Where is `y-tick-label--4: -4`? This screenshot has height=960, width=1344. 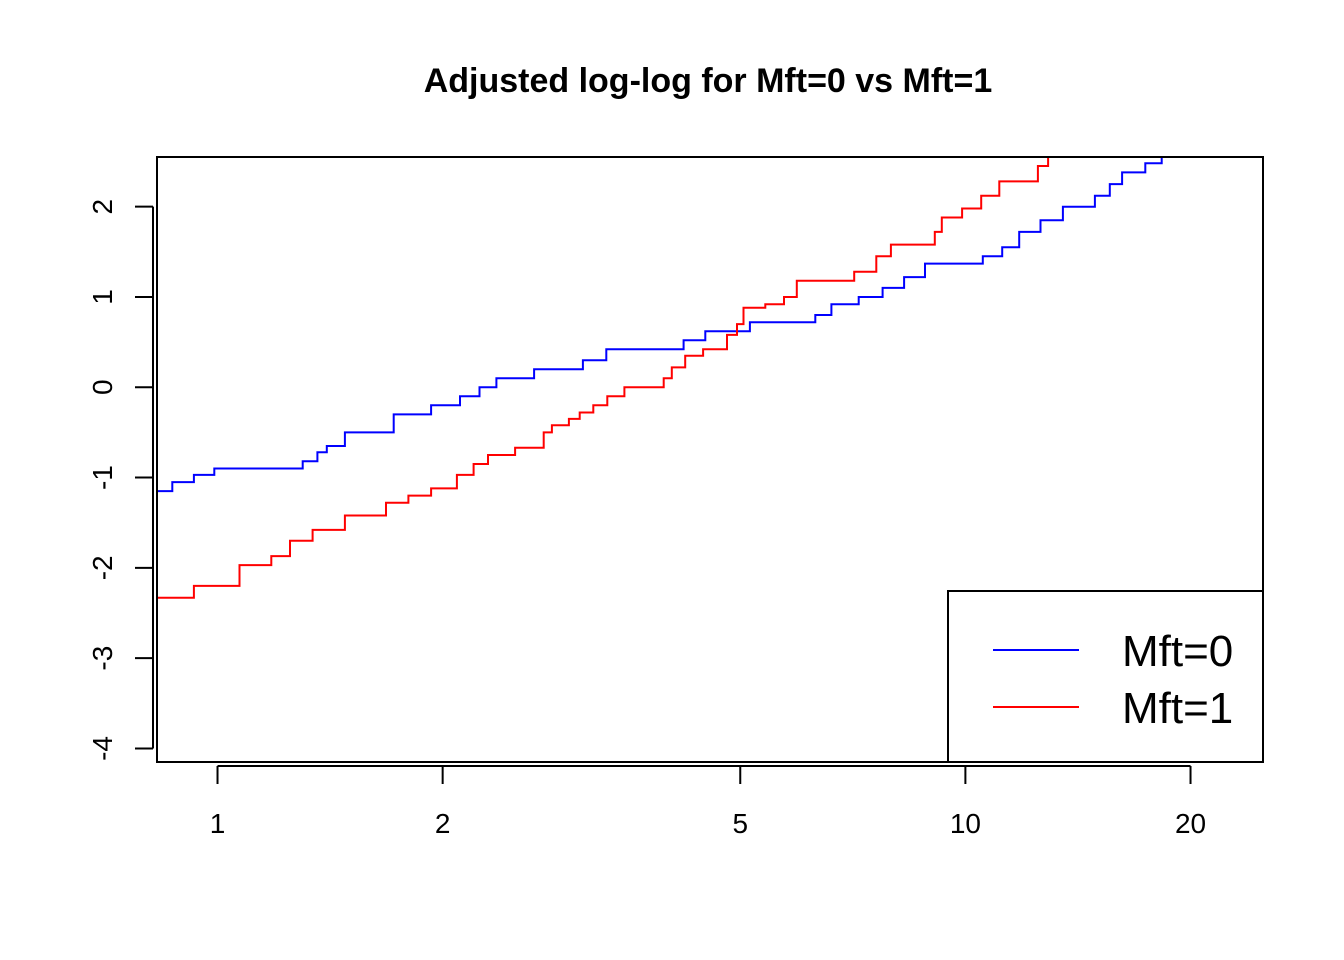
y-tick-label--4: -4 is located at coordinates (102, 748).